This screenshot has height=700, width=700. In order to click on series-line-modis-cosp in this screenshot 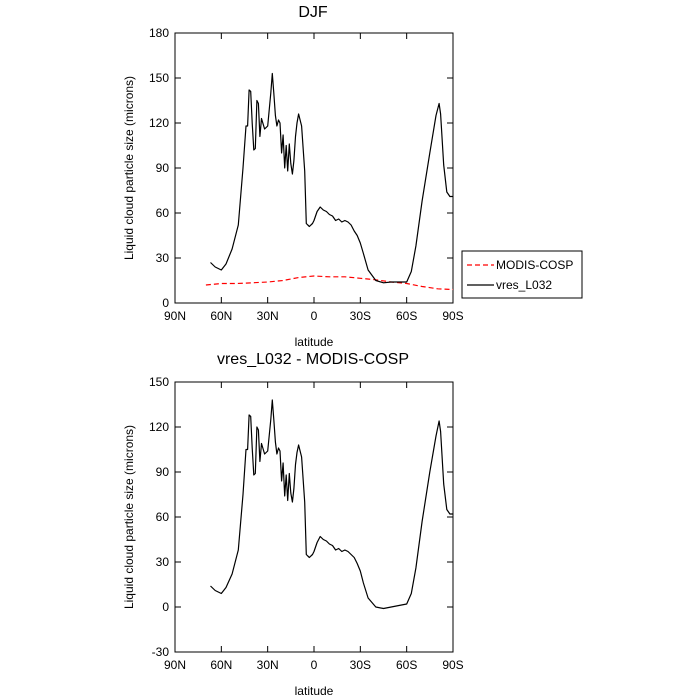, I will do `click(329, 283)`.